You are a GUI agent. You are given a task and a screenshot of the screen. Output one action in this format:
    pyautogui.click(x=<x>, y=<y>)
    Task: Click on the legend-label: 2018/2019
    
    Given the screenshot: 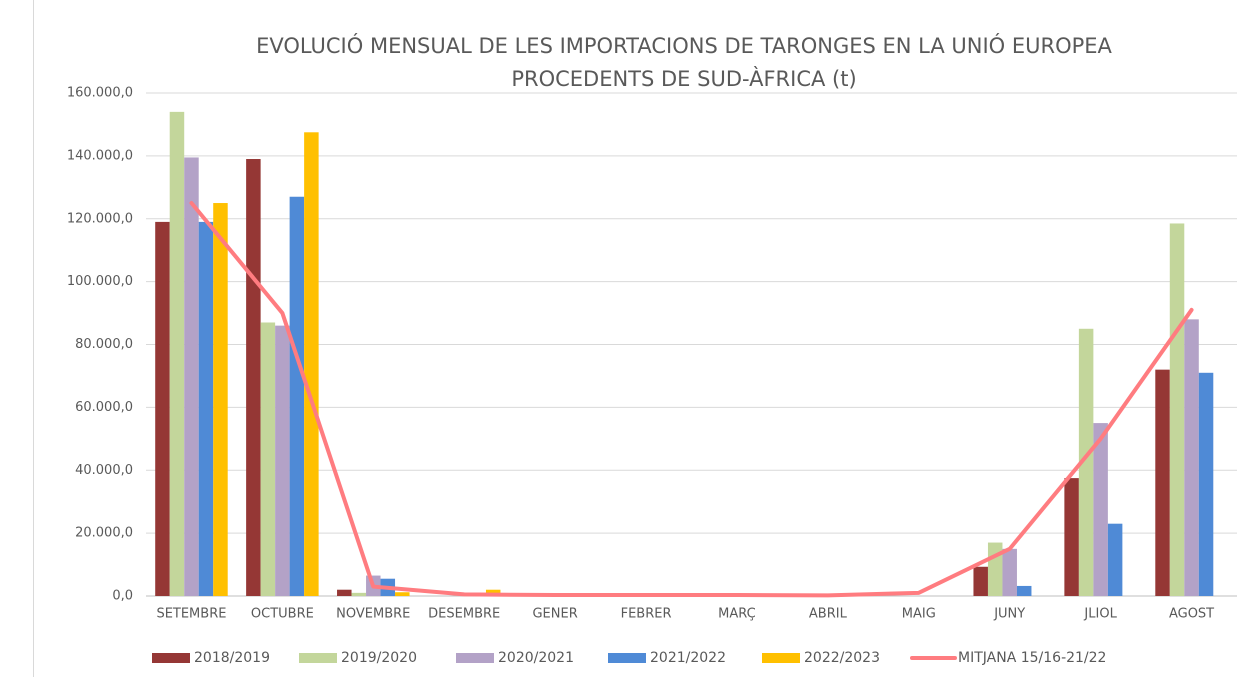 What is the action you would take?
    pyautogui.click(x=232, y=658)
    